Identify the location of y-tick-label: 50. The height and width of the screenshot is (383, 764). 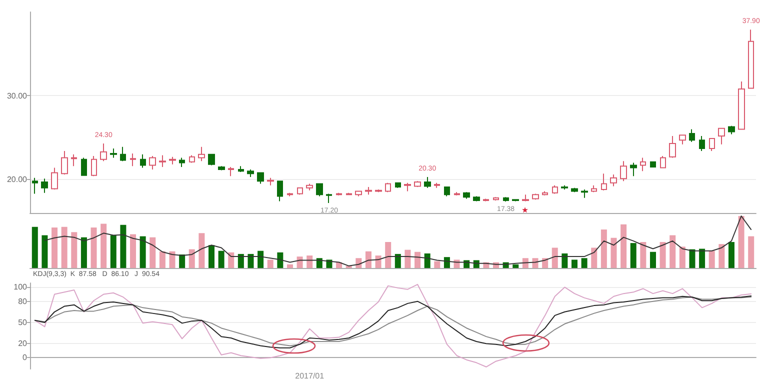
(23, 322).